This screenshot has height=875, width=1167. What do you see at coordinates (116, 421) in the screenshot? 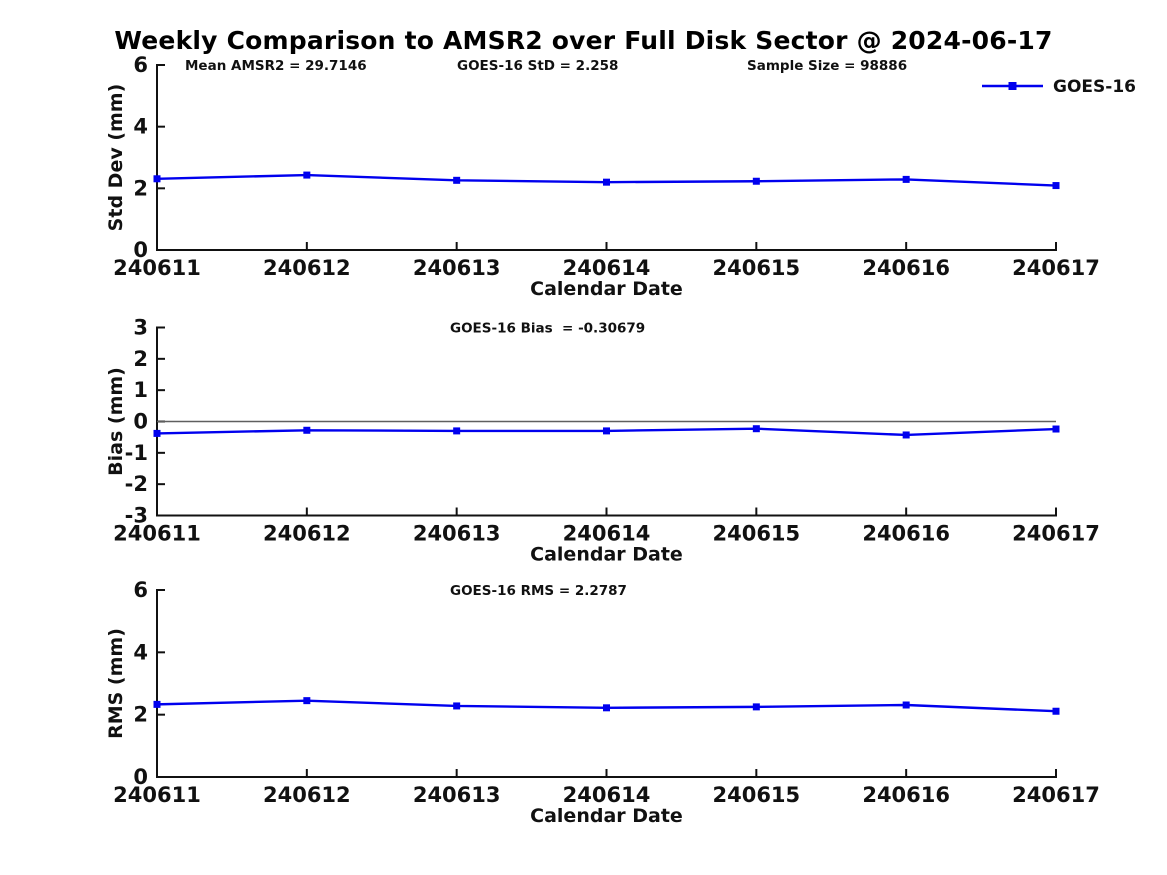
I see `y-axis-title: Bias (mm)` at bounding box center [116, 421].